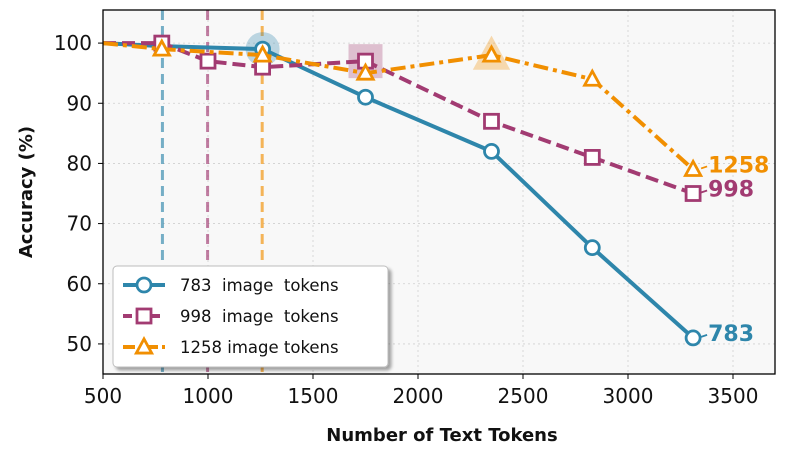 The width and height of the screenshot is (793, 462). Describe the element at coordinates (441, 435) in the screenshot. I see `x-axis-title: Number of Text Tokens` at that location.